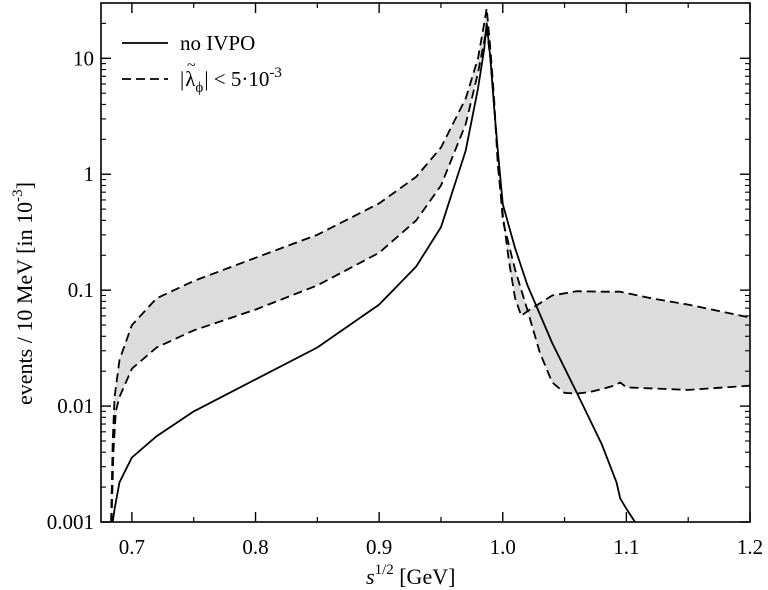  I want to click on legend-tilde-mark: ~, so click(191, 65).